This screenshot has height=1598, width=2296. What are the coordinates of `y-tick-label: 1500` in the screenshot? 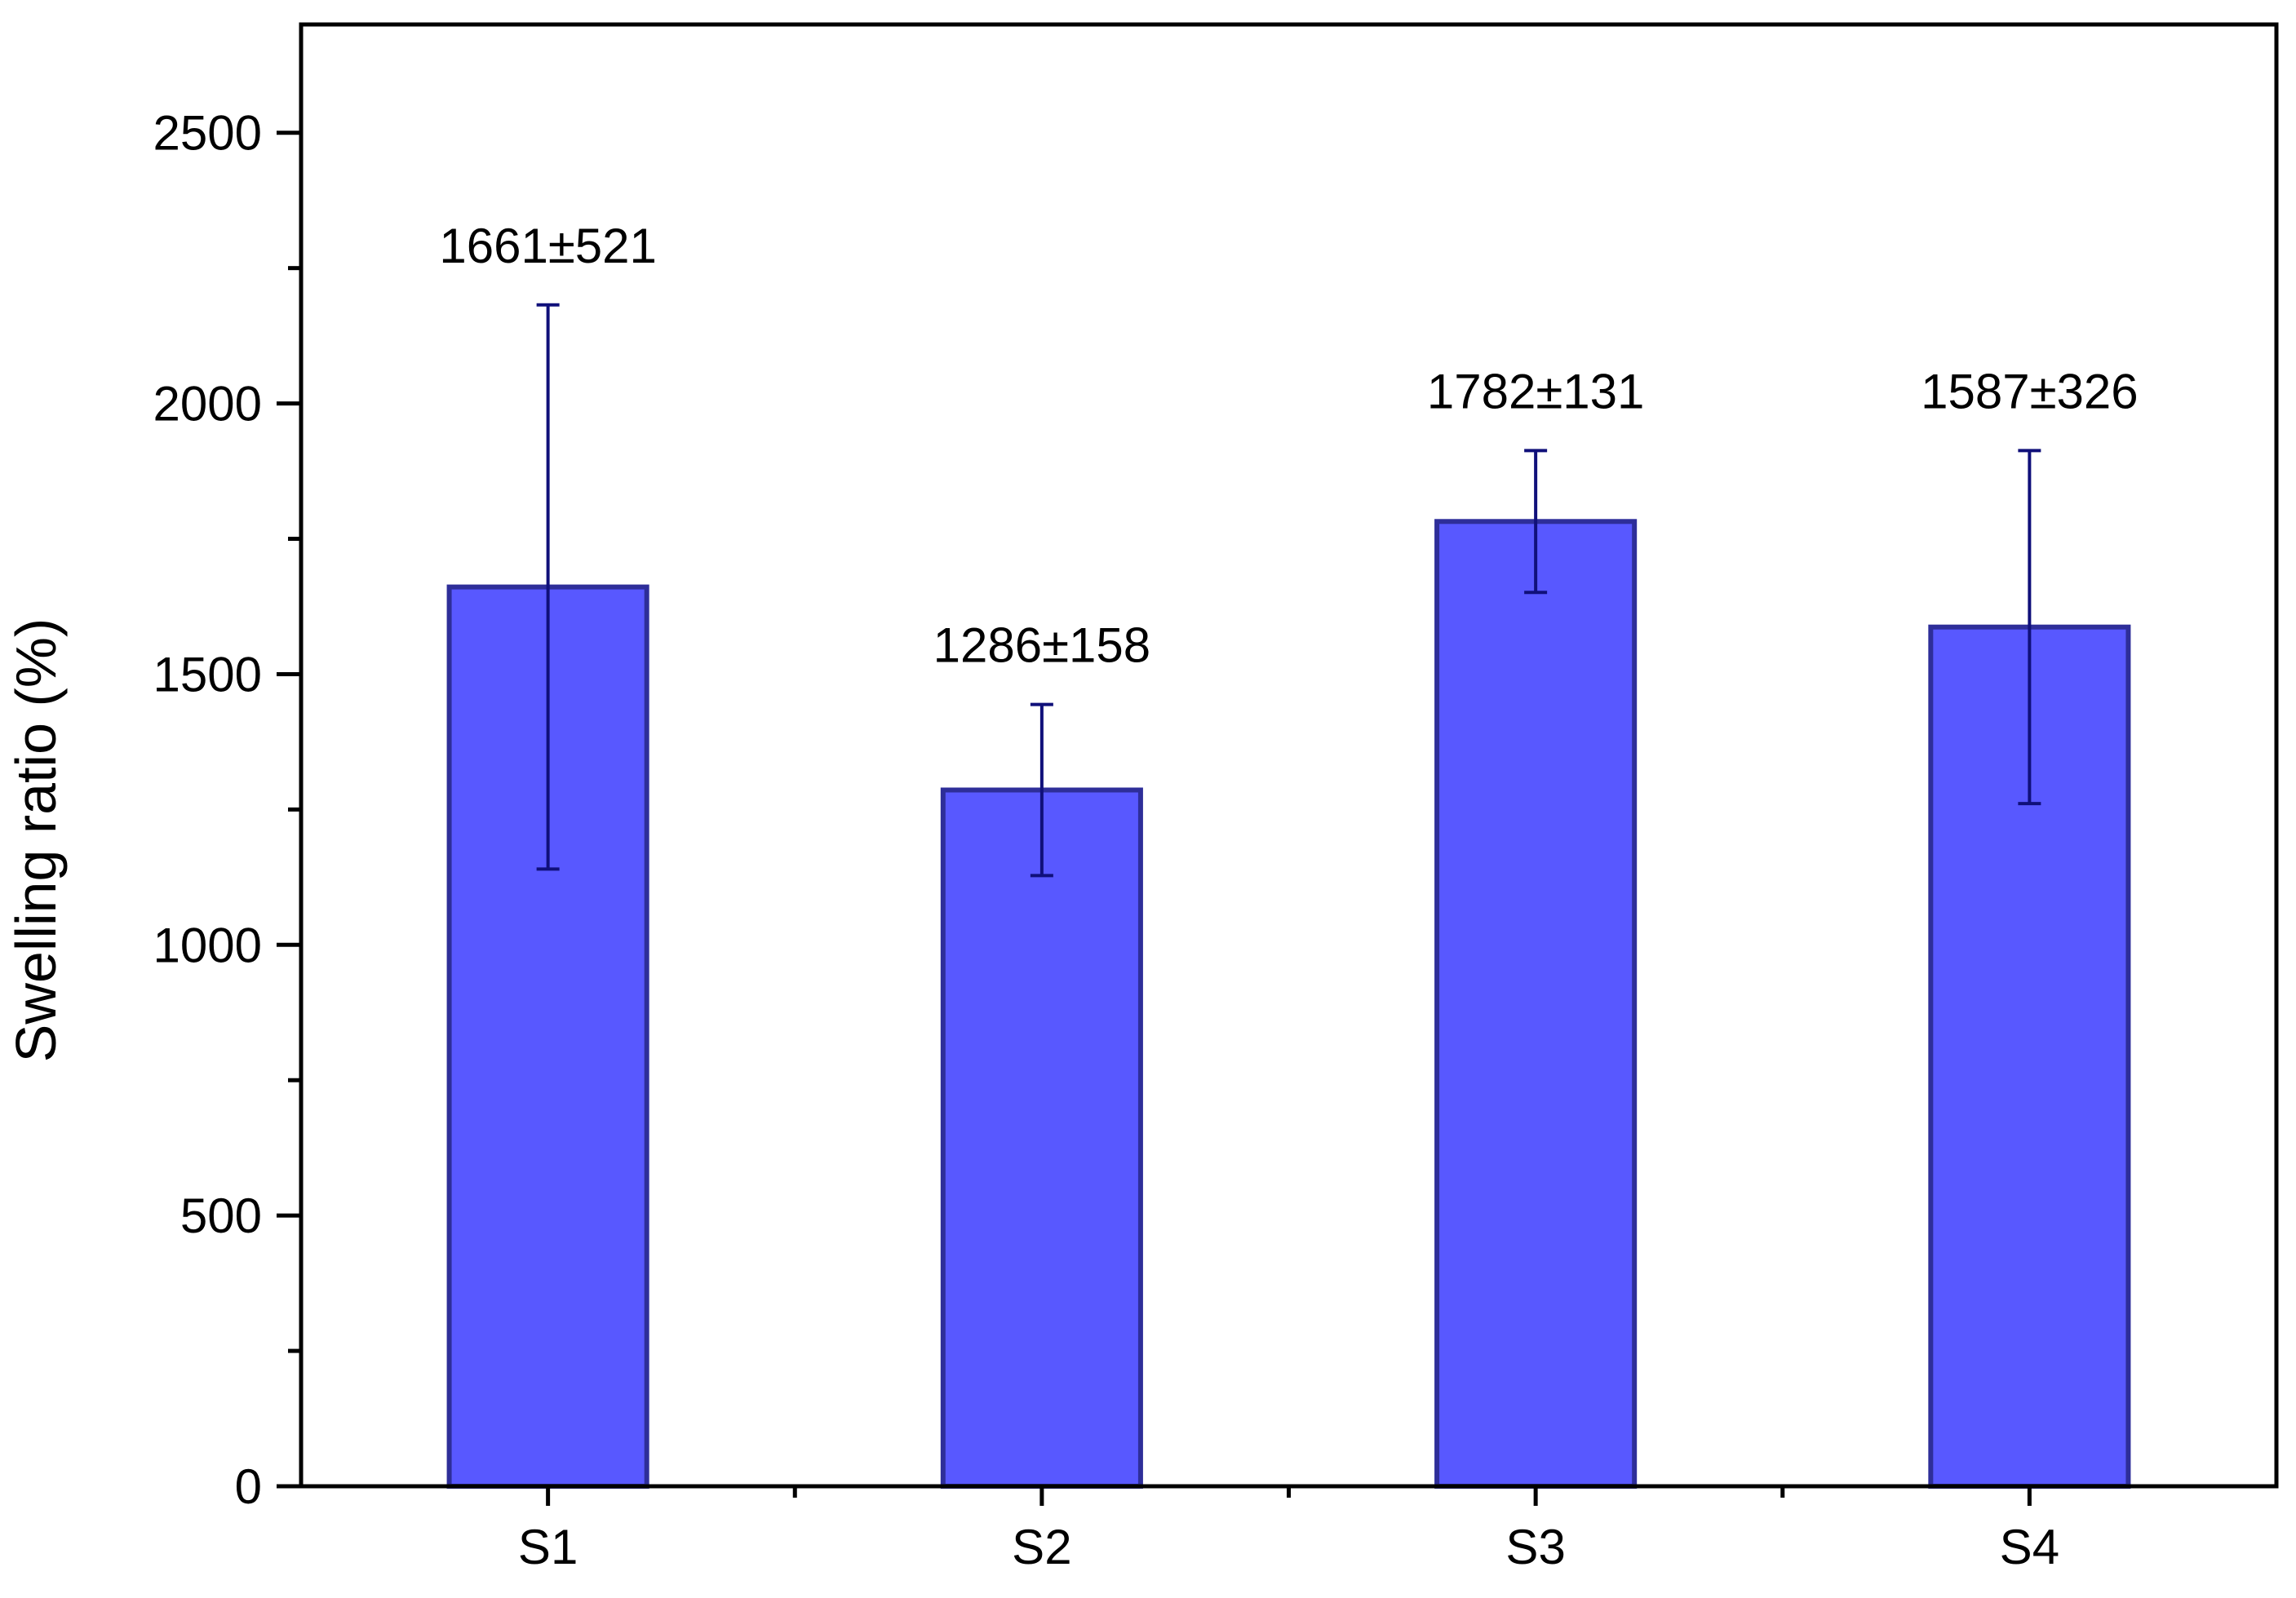 It's located at (207, 674).